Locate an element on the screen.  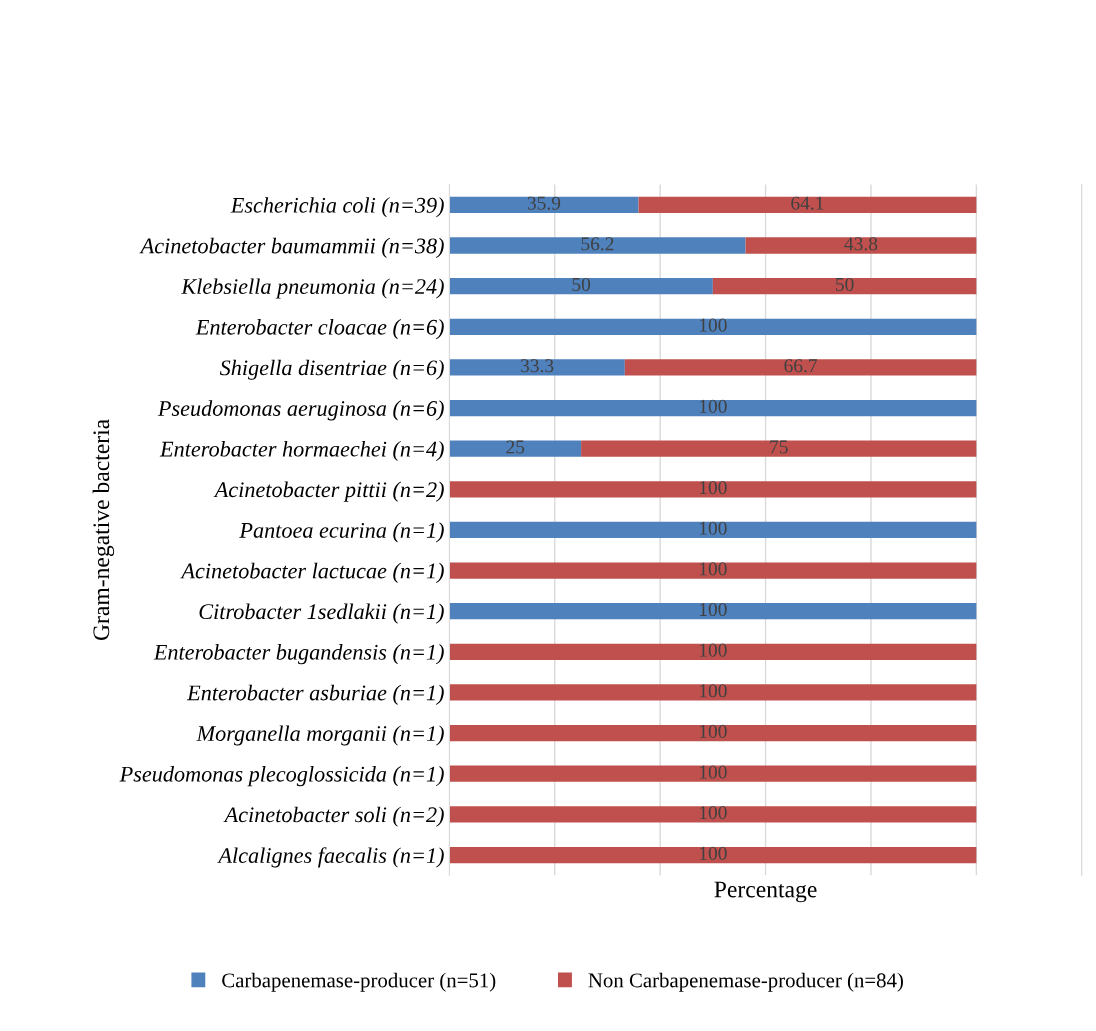
y-tick-label: Enterobacter asburiae (n=1) is located at coordinates (315, 694).